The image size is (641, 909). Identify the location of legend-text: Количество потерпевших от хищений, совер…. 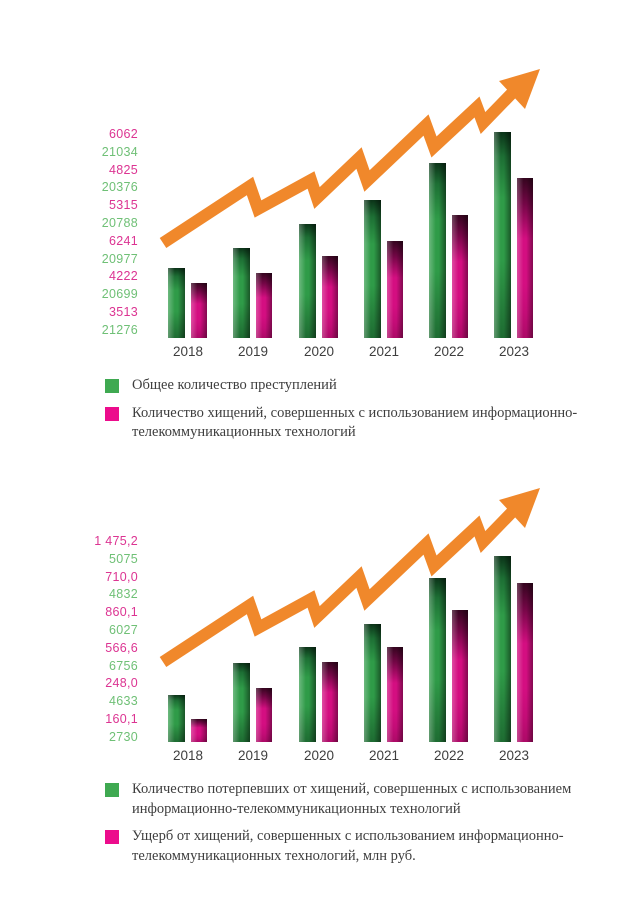
(351, 799).